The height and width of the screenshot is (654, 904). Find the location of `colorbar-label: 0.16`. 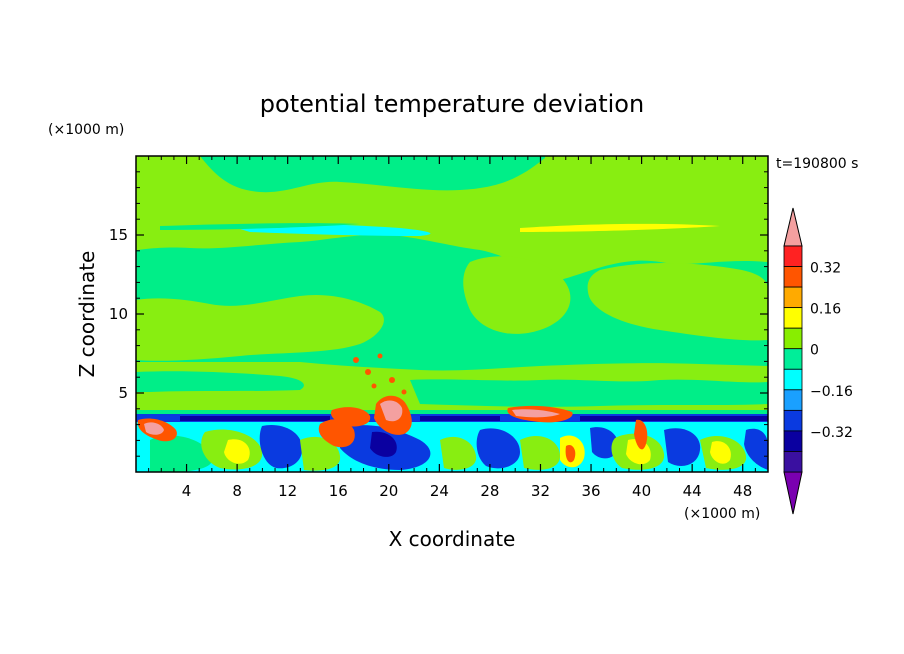

colorbar-label: 0.16 is located at coordinates (825, 310).